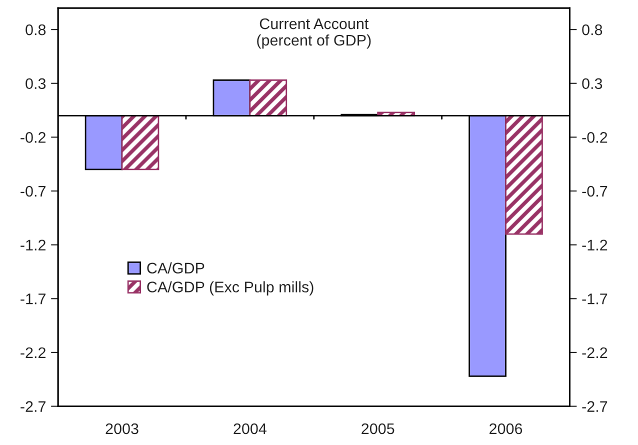 Image resolution: width=638 pixels, height=445 pixels. What do you see at coordinates (33, 137) in the screenshot?
I see `y-tick-label: -0.2` at bounding box center [33, 137].